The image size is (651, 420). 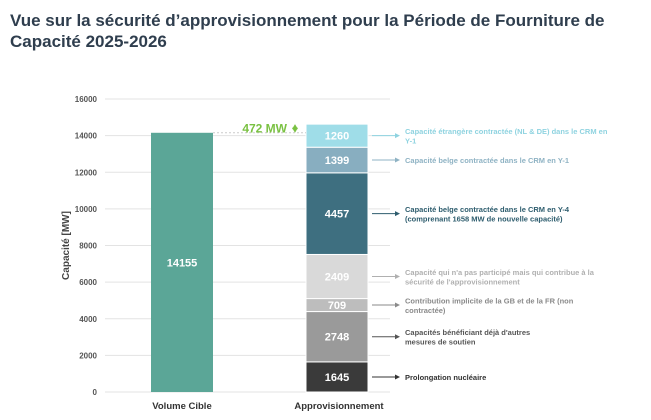 What do you see at coordinates (86, 136) in the screenshot?
I see `y-tick-label: 14000` at bounding box center [86, 136].